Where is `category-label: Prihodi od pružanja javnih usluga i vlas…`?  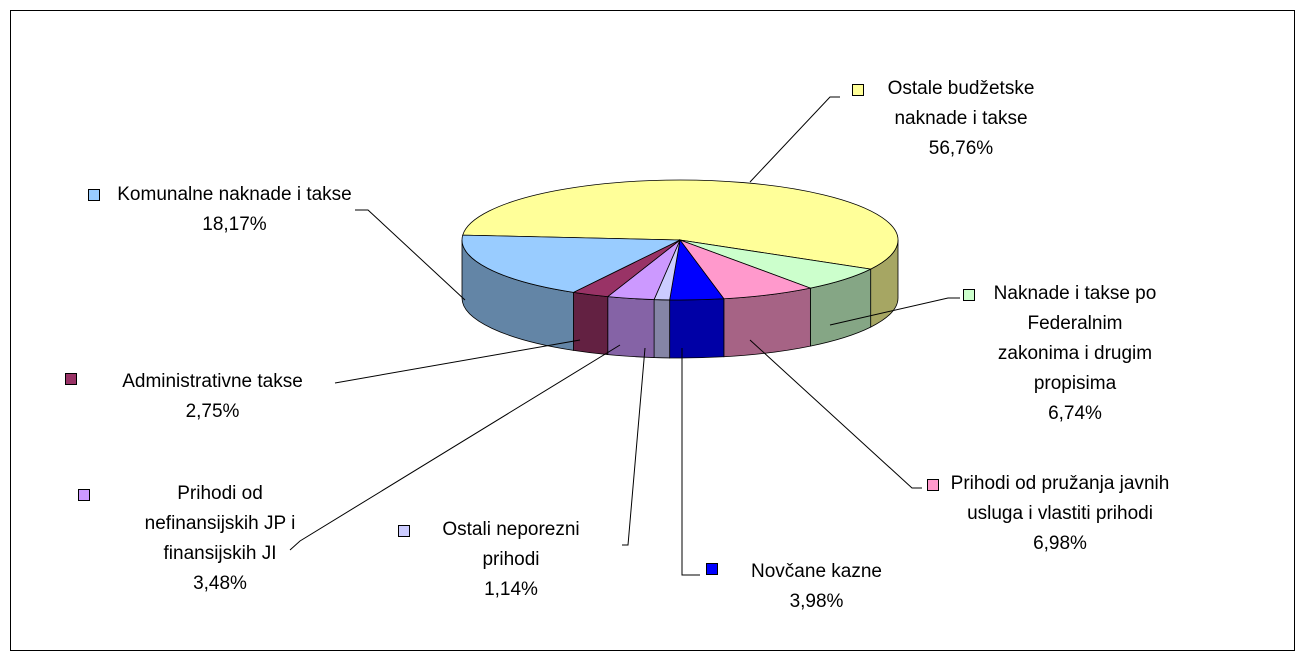
category-label: Prihodi od pružanja javnih usluga i vlas… is located at coordinates (1060, 498).